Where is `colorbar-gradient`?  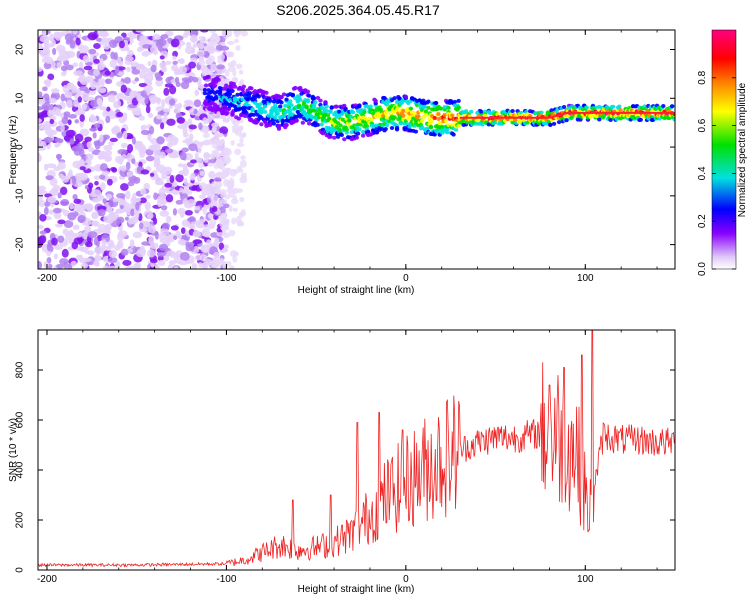 colorbar-gradient is located at coordinates (724, 149).